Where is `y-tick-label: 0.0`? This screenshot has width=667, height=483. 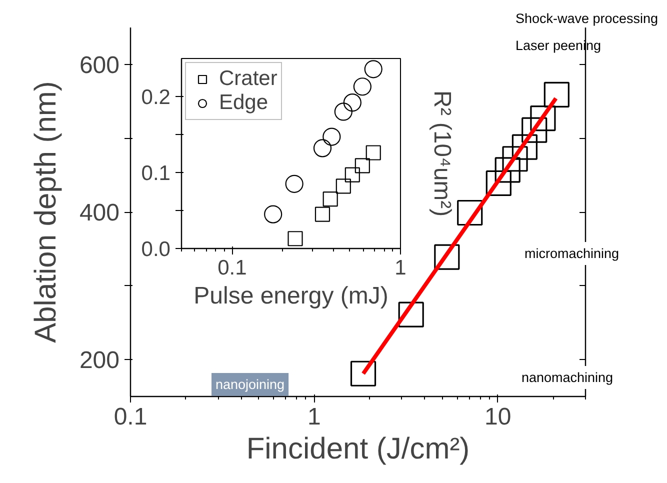 y-tick-label: 0.0 is located at coordinates (156, 249).